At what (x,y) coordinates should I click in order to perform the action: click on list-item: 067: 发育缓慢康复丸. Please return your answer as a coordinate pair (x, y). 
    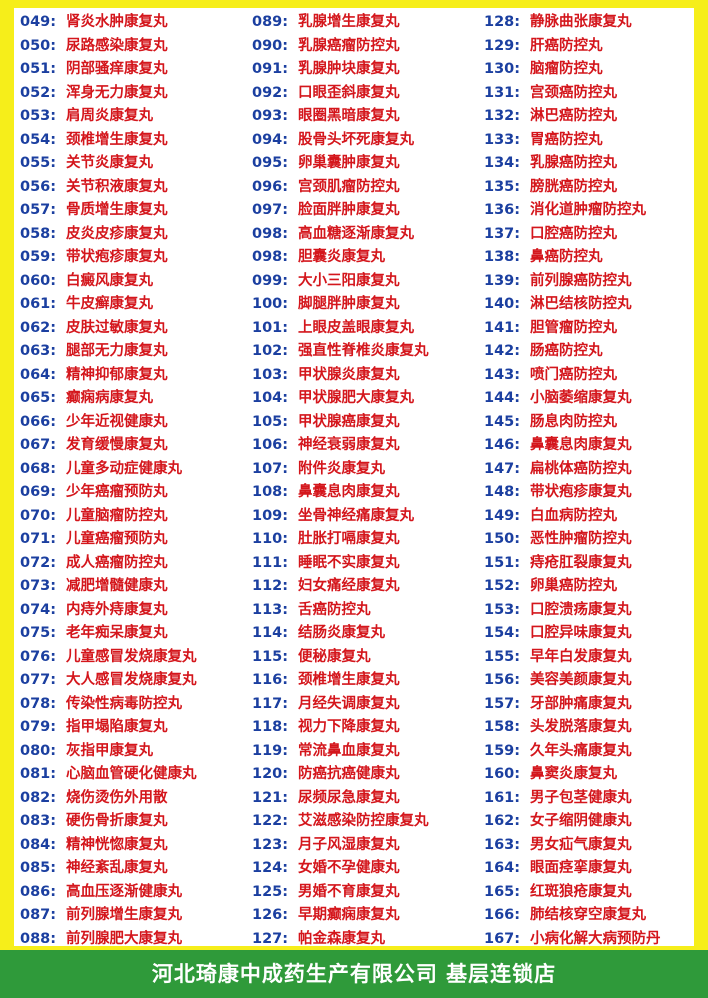
    Looking at the image, I should click on (108, 446).